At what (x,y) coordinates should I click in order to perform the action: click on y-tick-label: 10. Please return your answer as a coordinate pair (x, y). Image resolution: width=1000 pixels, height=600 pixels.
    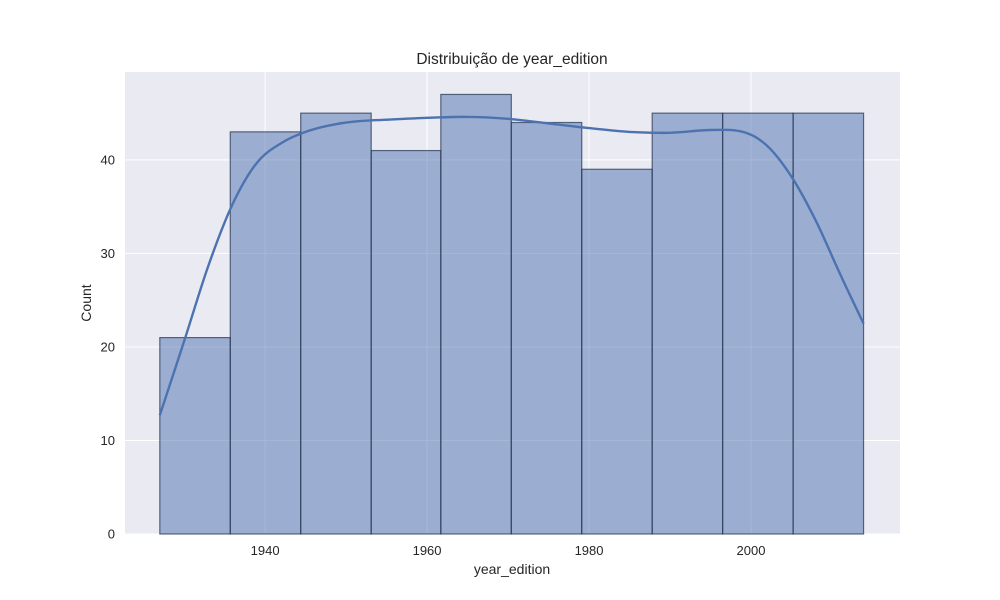
    Looking at the image, I should click on (108, 440).